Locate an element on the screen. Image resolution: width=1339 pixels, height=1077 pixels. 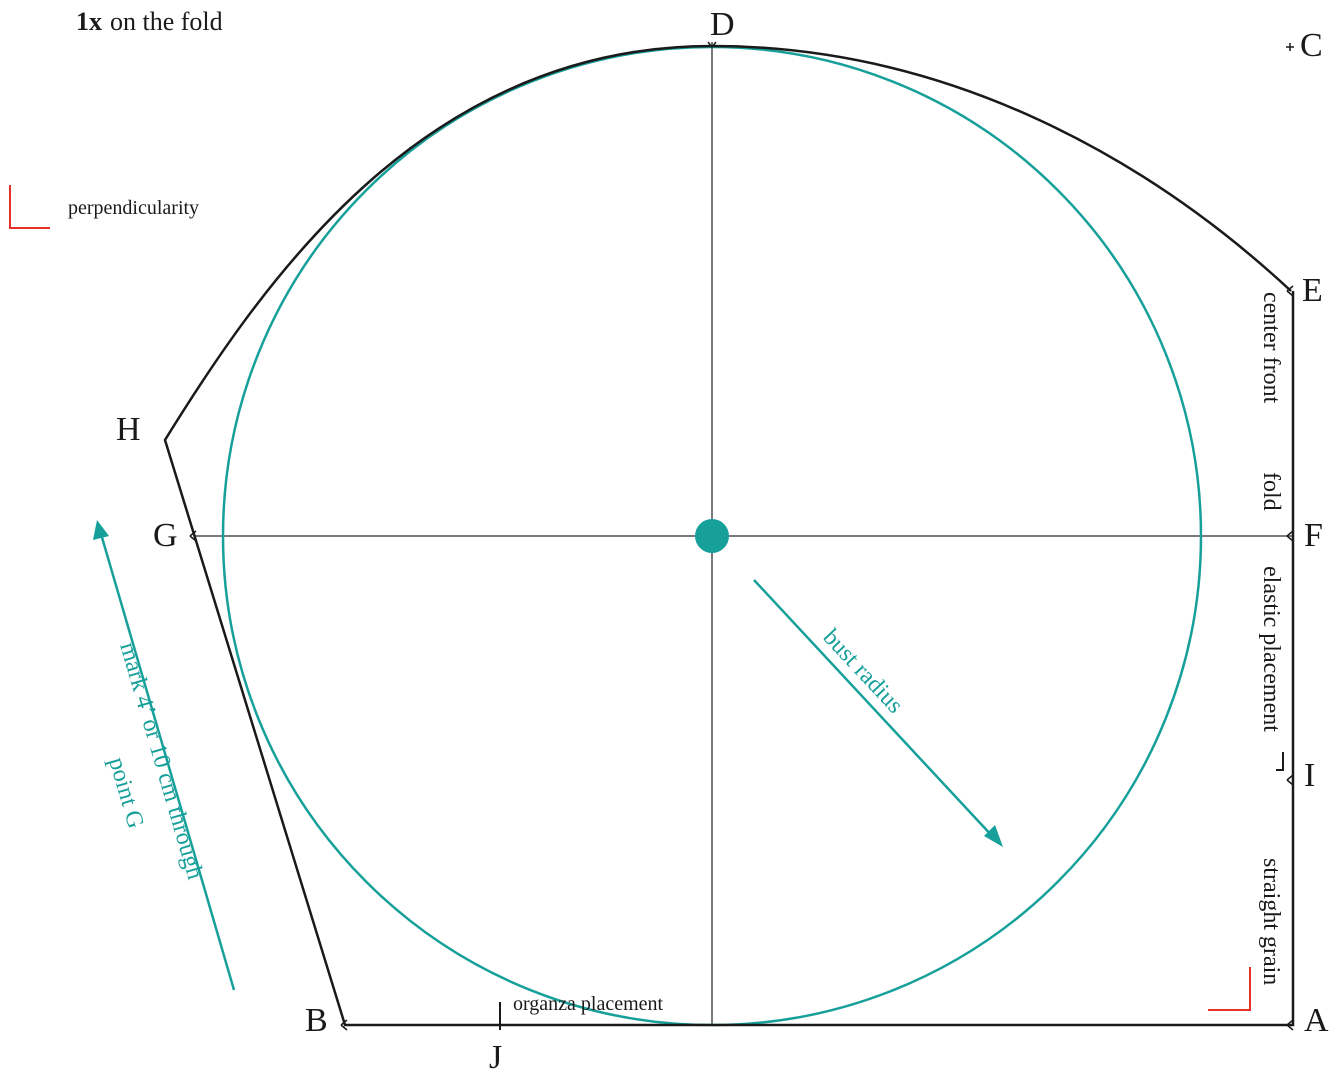
bust-center-point is located at coordinates (712, 536).